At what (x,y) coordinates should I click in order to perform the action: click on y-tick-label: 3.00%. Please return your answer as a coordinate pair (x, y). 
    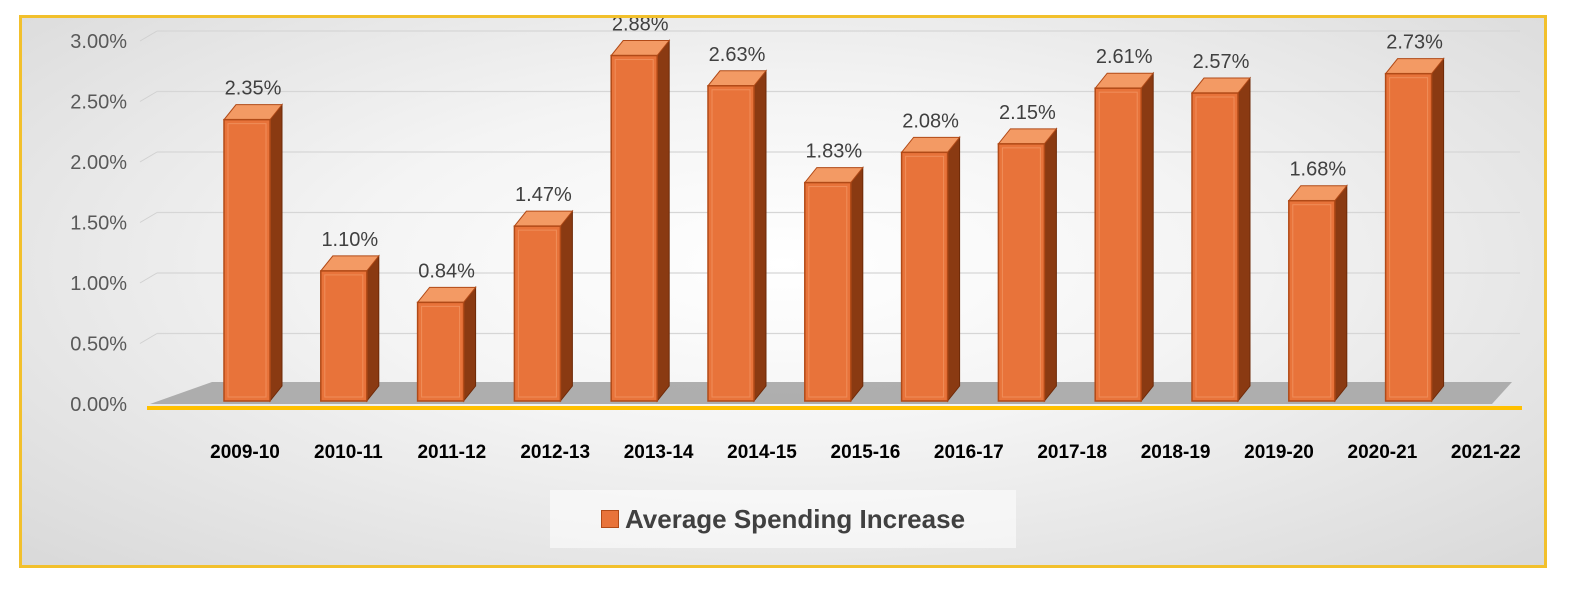
    Looking at the image, I should click on (98, 42).